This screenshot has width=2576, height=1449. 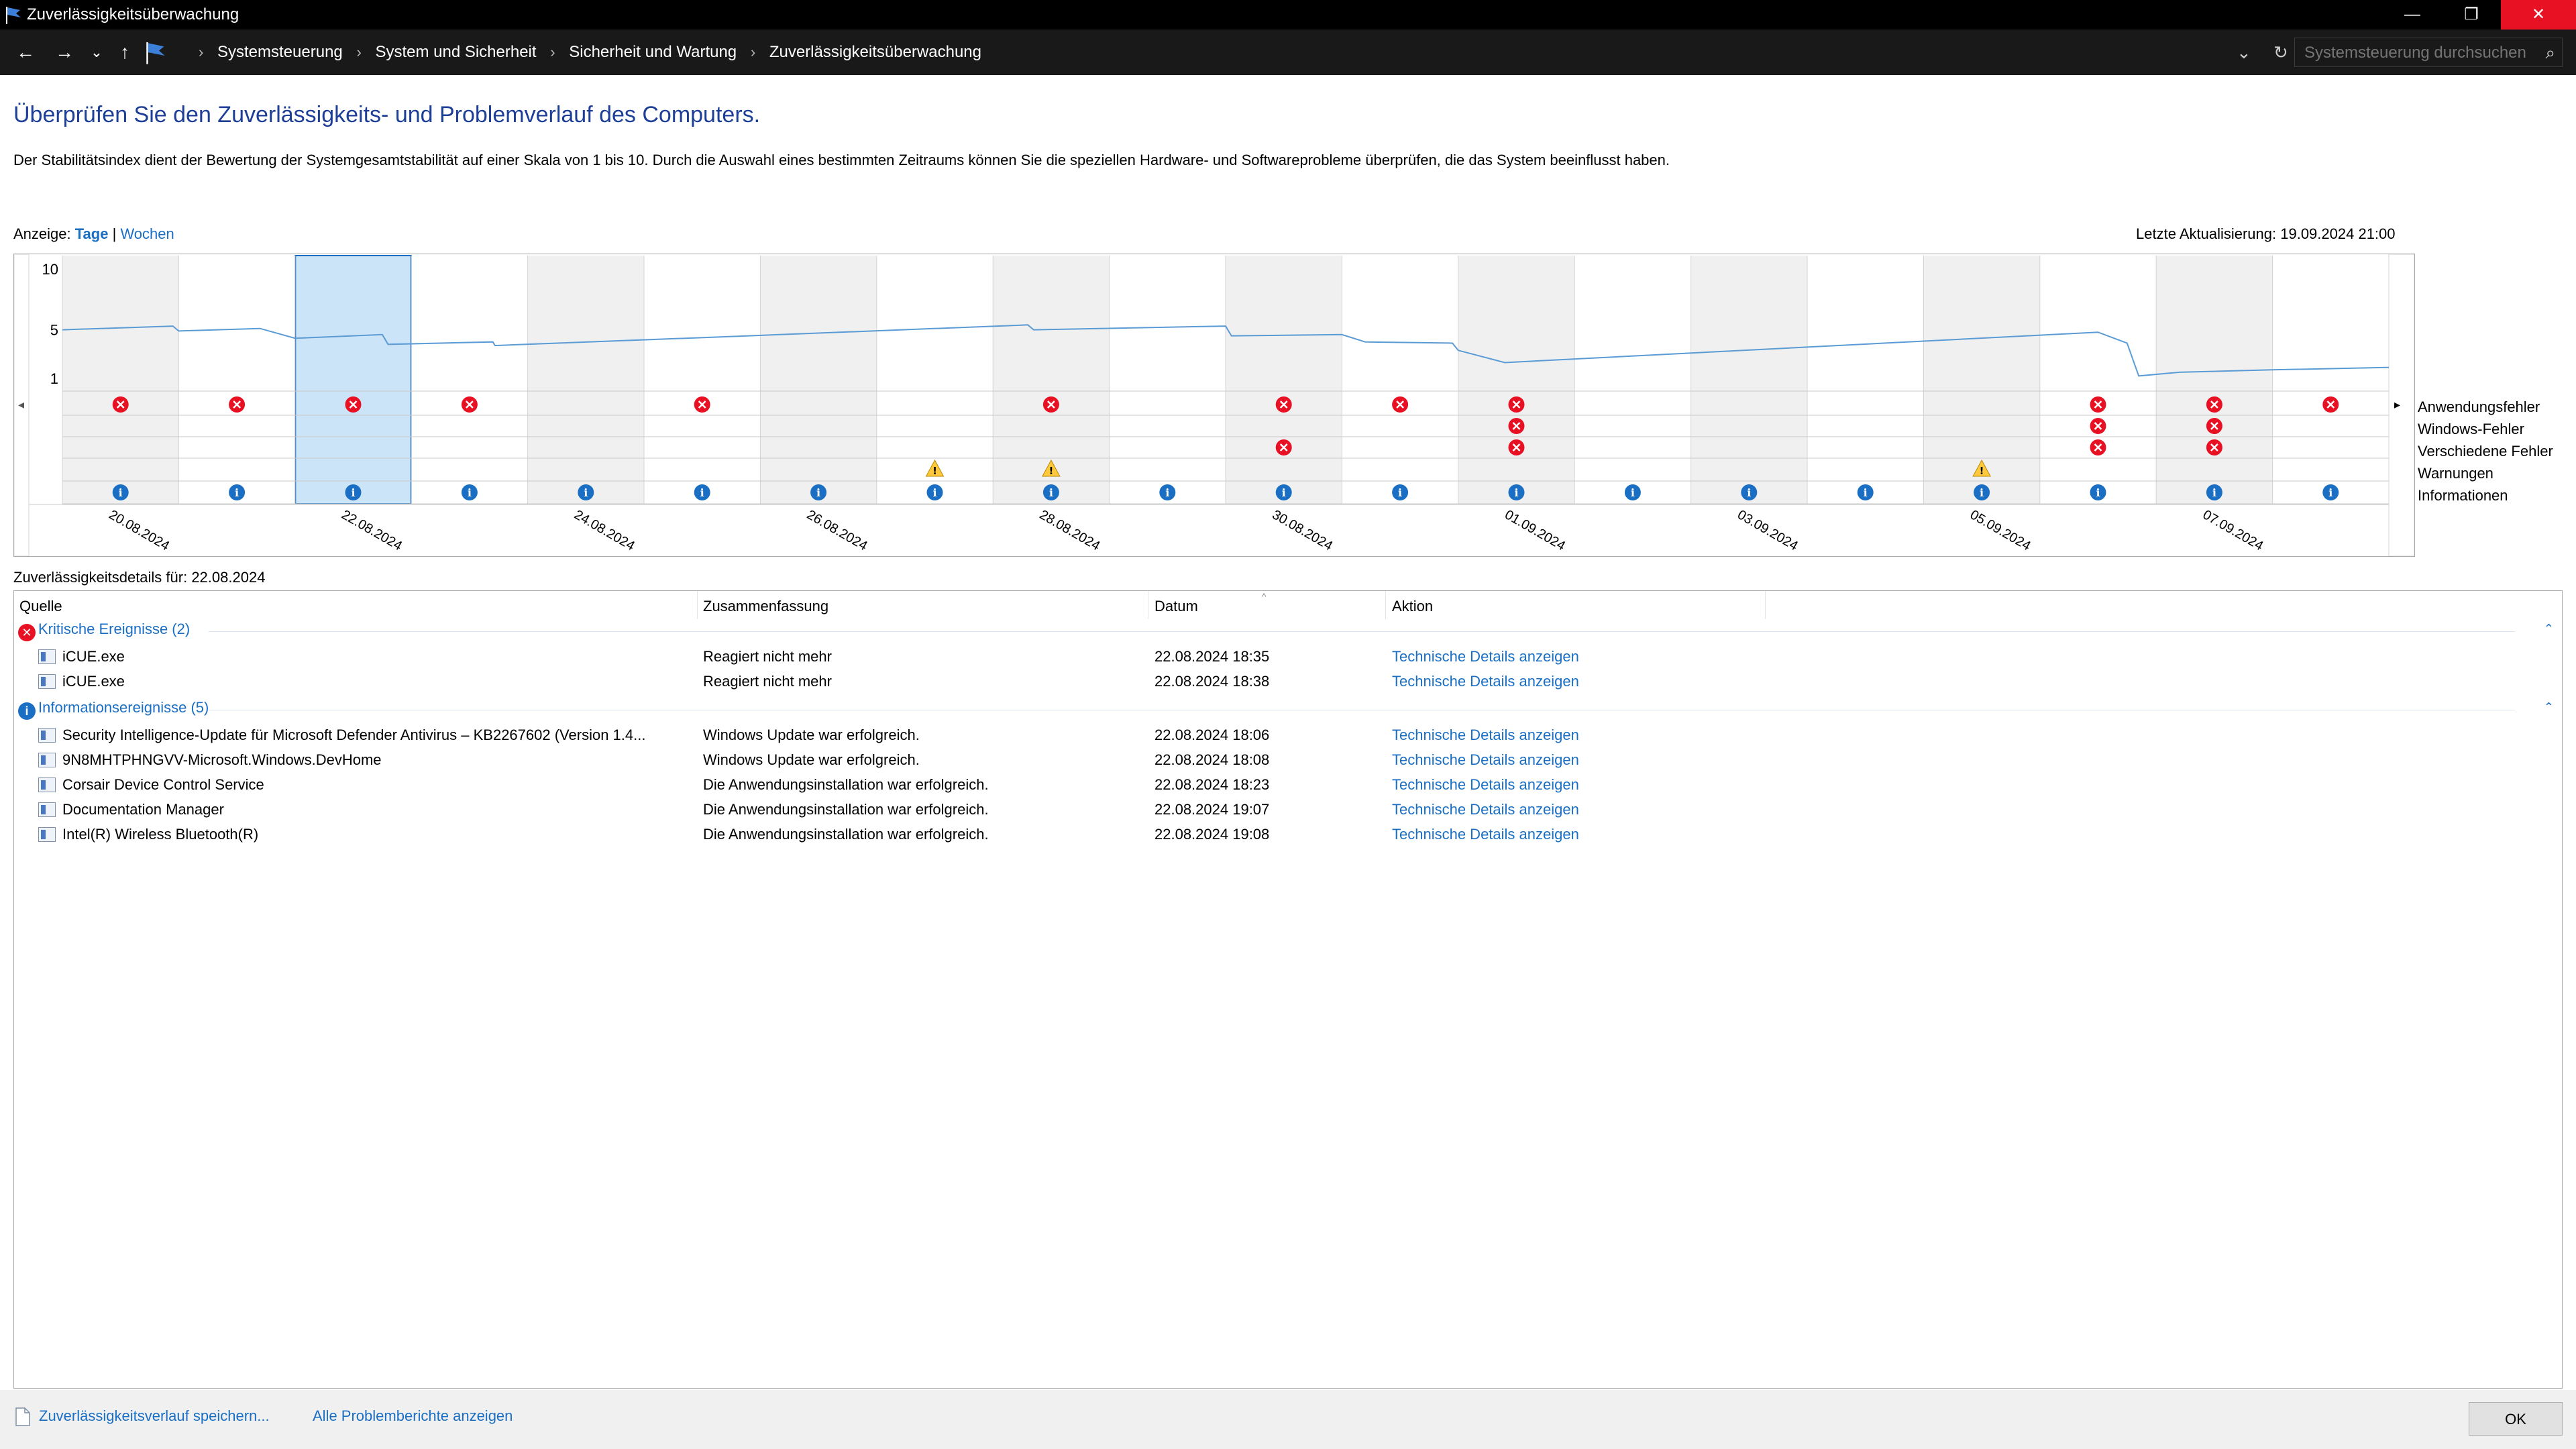 What do you see at coordinates (96, 52) in the screenshot?
I see `recent-locations-button: ⌄` at bounding box center [96, 52].